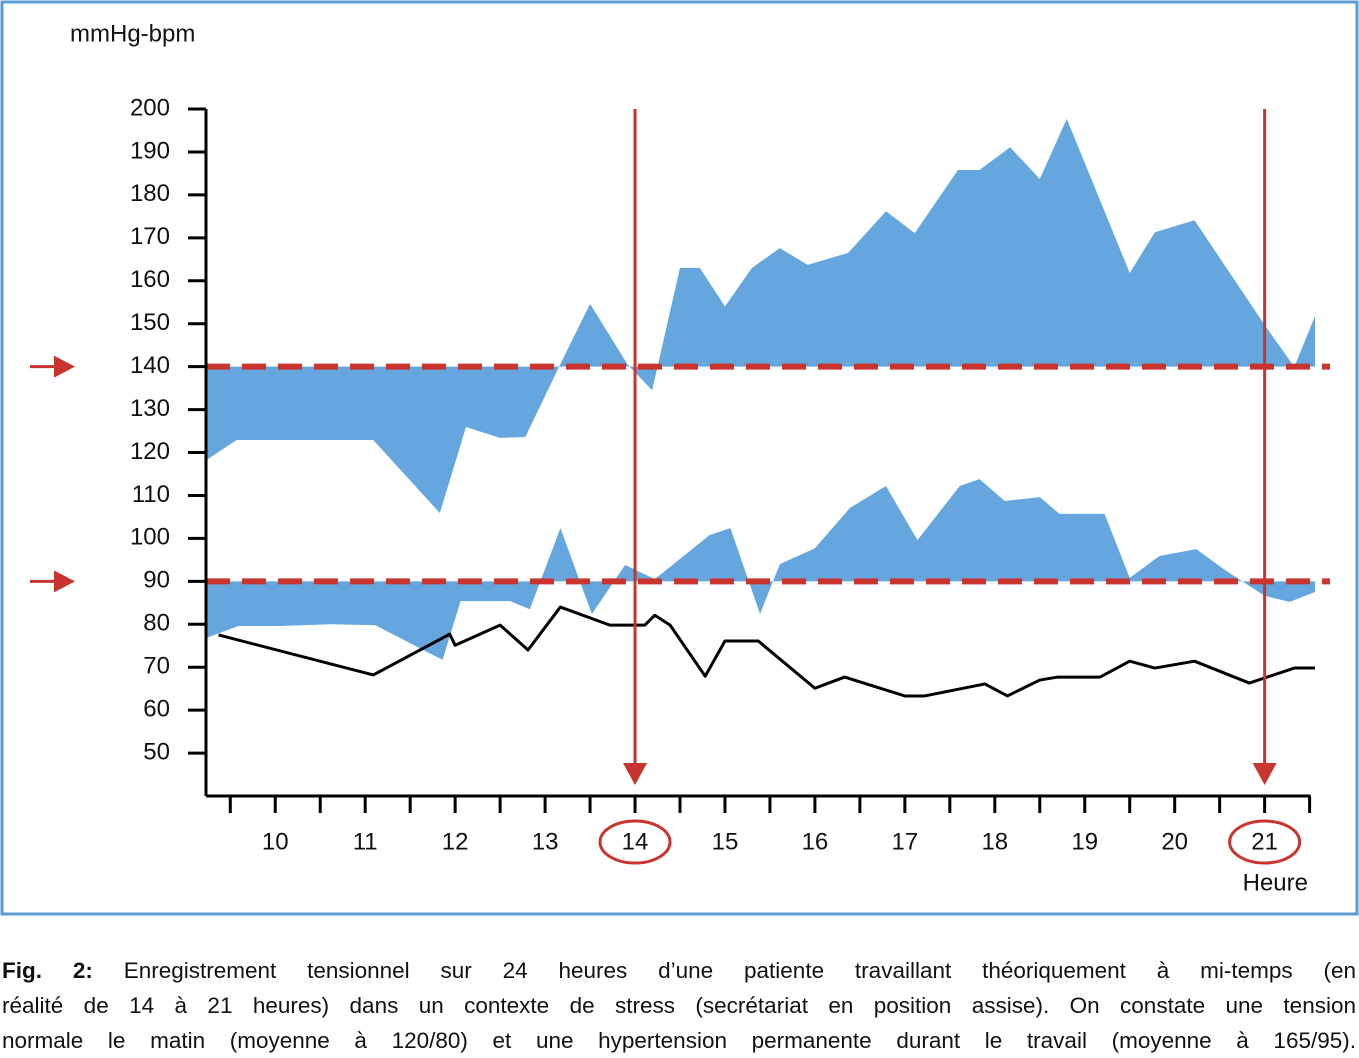  What do you see at coordinates (150, 537) in the screenshot?
I see `y-tick-label: 100` at bounding box center [150, 537].